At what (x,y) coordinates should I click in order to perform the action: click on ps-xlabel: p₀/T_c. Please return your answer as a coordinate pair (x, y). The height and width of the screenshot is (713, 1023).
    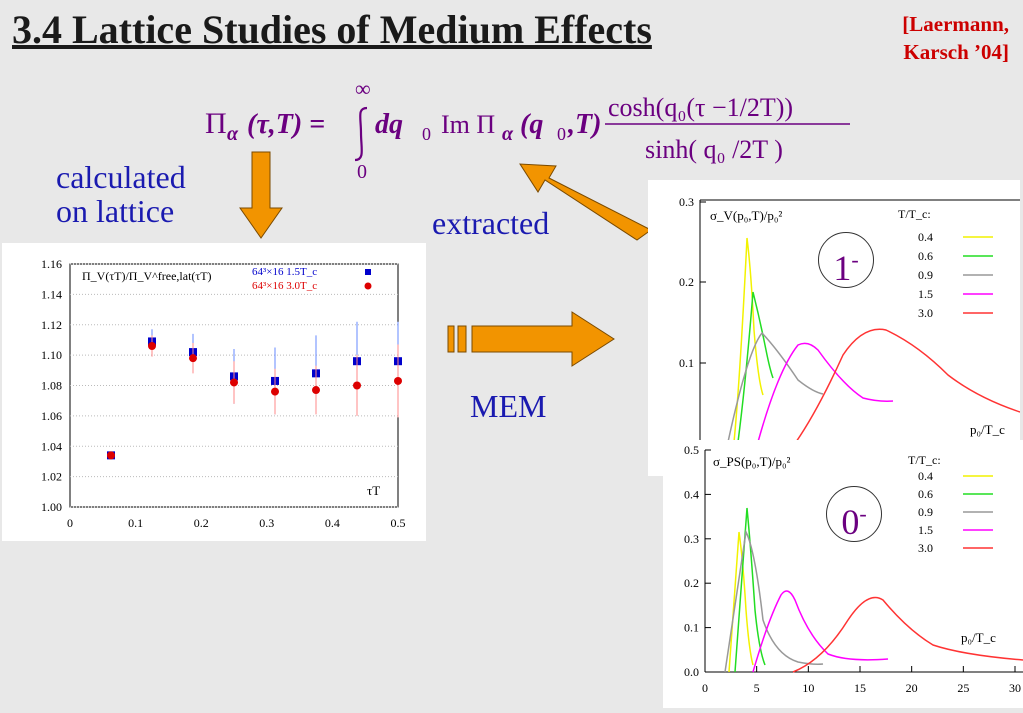
    Looking at the image, I should click on (978, 637).